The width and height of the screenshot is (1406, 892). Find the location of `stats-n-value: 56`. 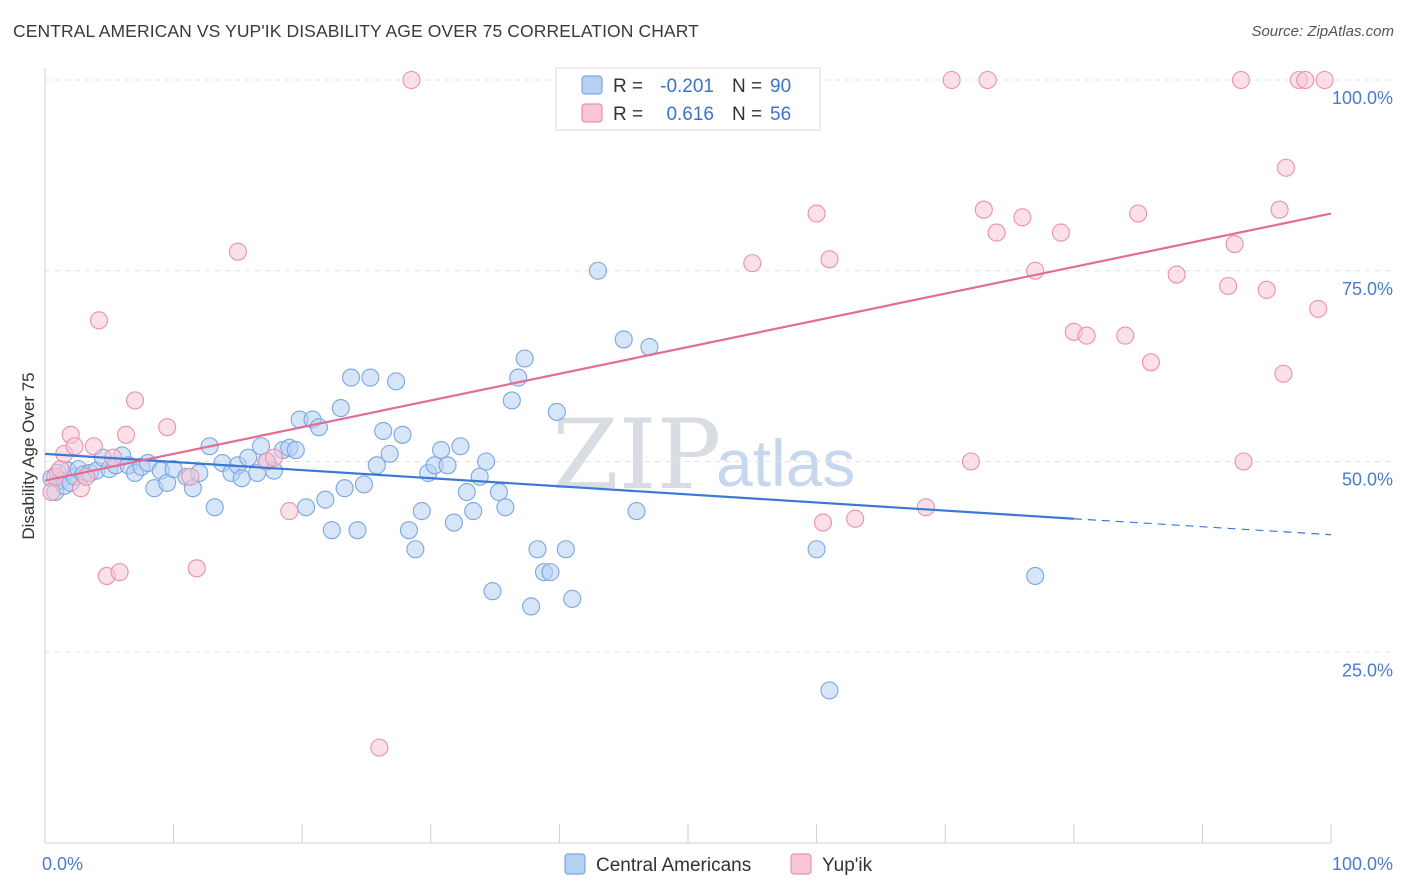

stats-n-value: 56 is located at coordinates (780, 114).